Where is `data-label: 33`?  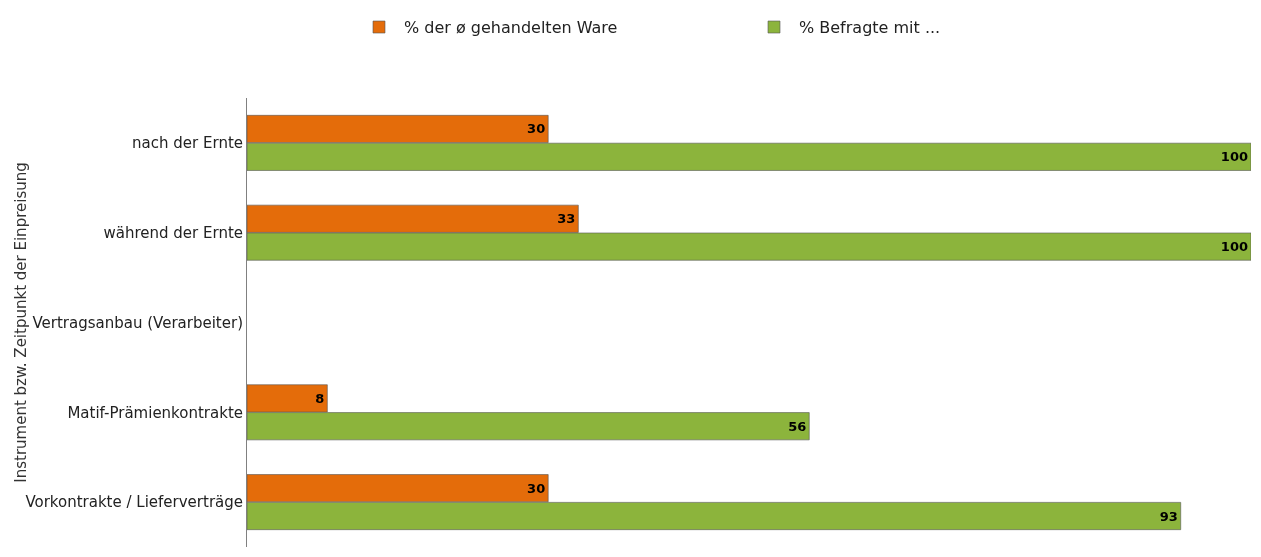 data-label: 33 is located at coordinates (566, 219).